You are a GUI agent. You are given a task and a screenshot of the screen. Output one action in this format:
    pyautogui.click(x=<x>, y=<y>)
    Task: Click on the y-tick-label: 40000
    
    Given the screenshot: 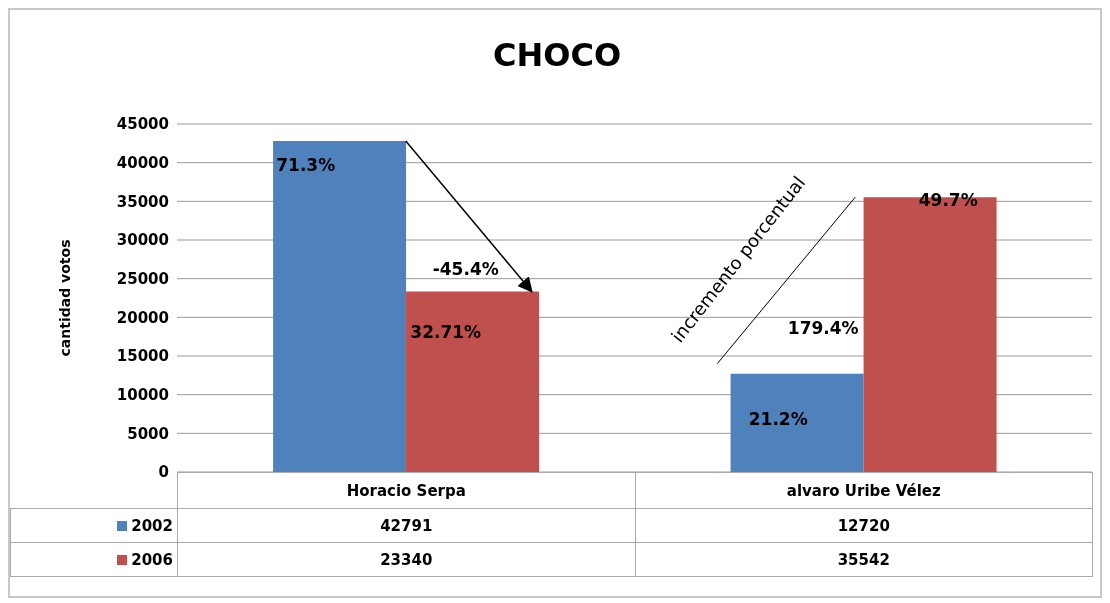 What is the action you would take?
    pyautogui.click(x=142, y=162)
    